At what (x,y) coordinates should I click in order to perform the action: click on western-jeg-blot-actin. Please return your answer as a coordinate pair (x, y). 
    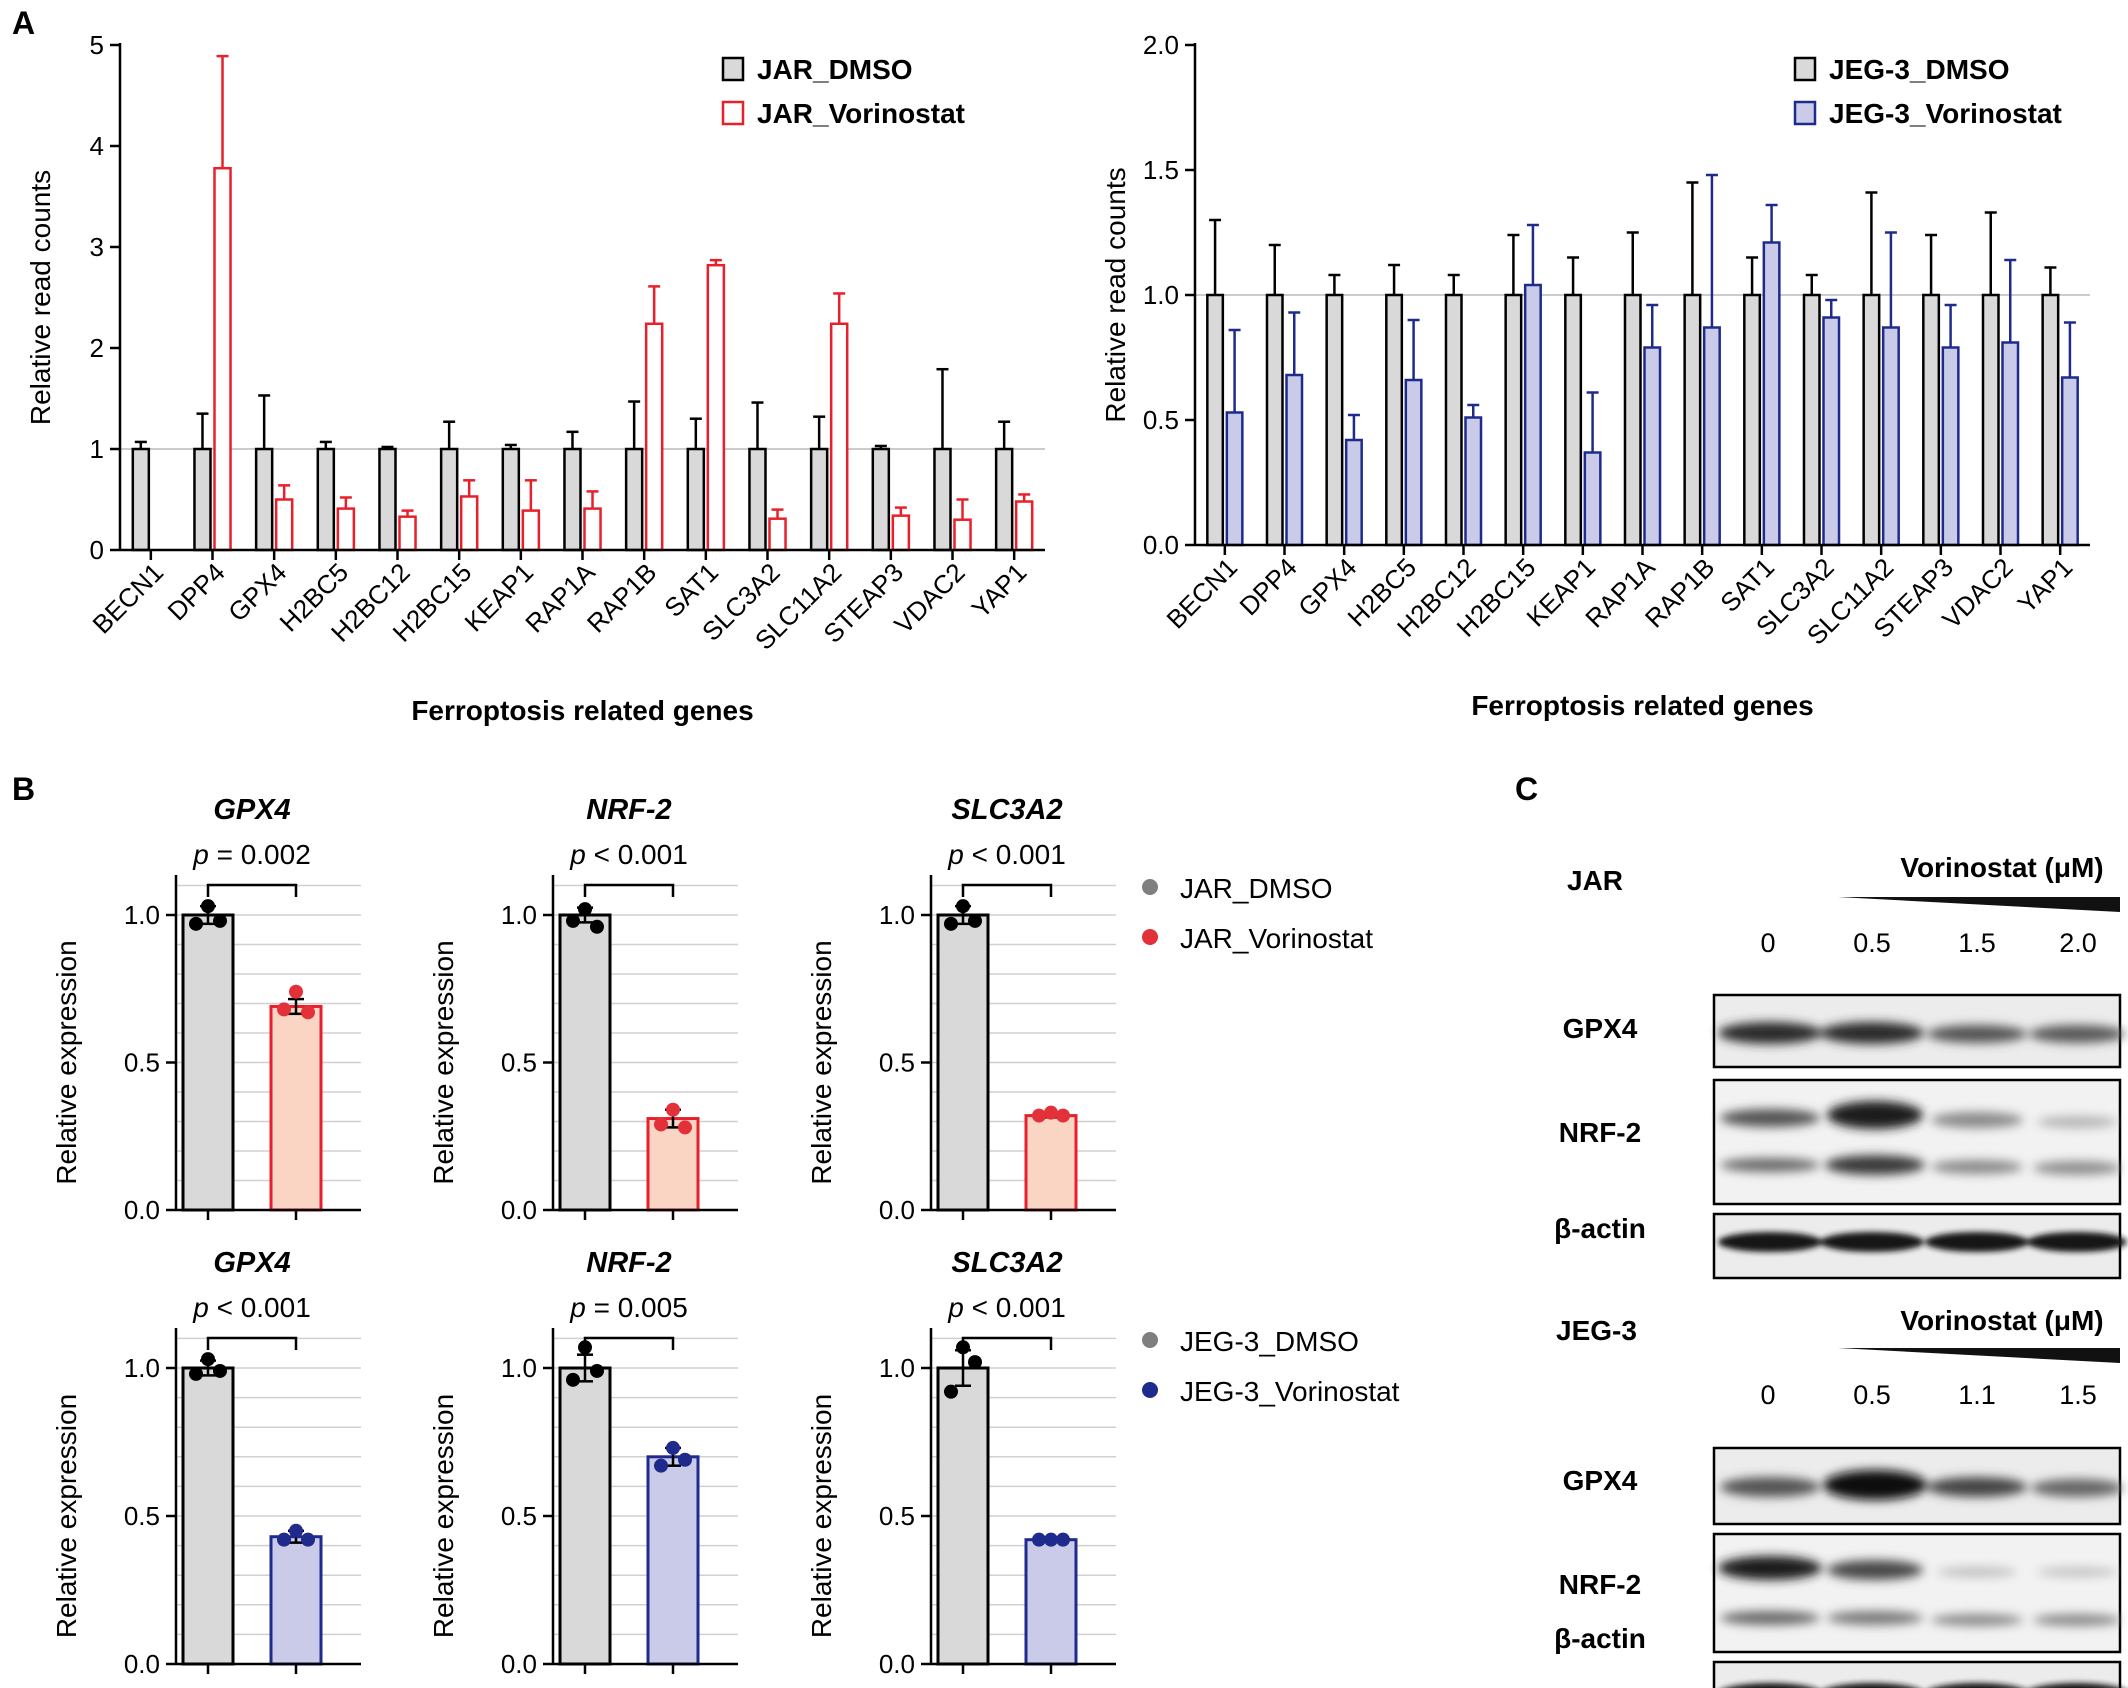
    Looking at the image, I should click on (1917, 1674).